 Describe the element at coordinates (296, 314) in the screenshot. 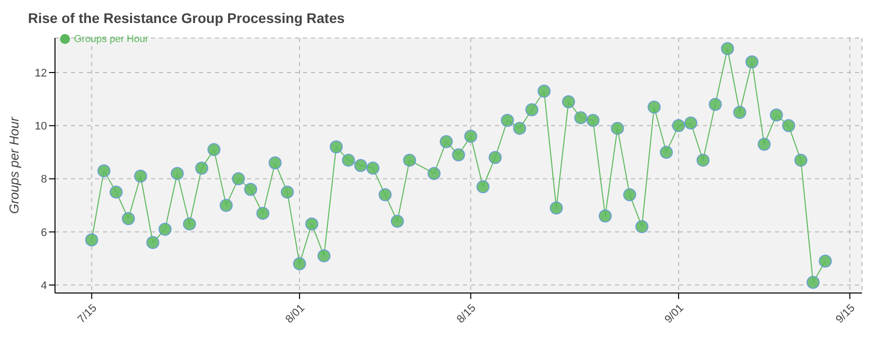

I see `x-tick-label: 8/01` at that location.